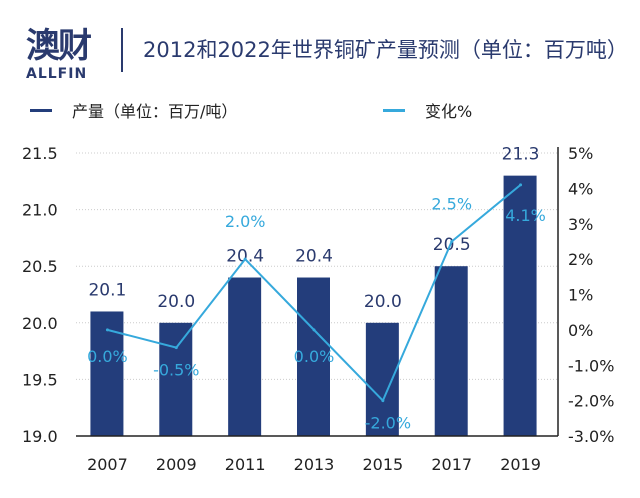  What do you see at coordinates (521, 155) in the screenshot?
I see `bar-label: 21.3` at bounding box center [521, 155].